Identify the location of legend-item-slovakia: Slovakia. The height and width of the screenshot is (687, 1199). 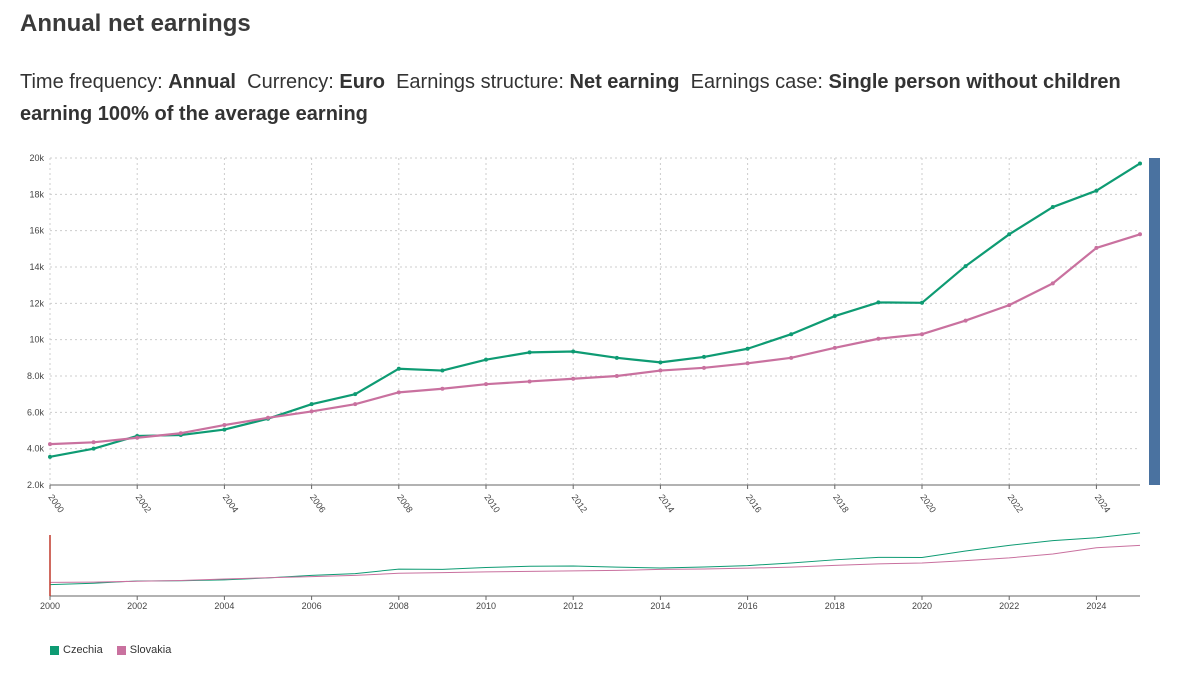
(143, 650).